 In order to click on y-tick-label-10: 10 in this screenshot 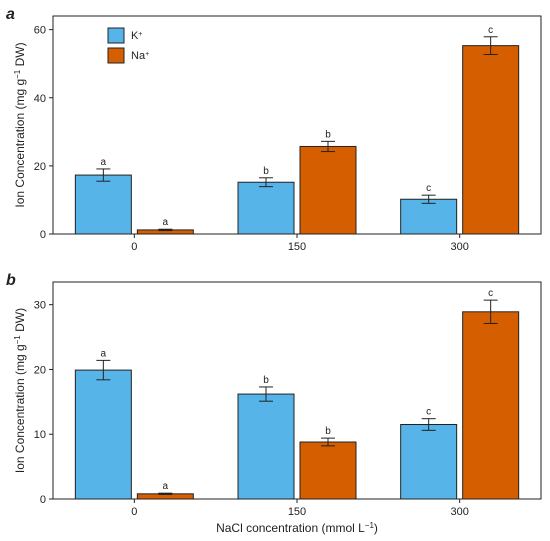, I will do `click(40, 435)`.